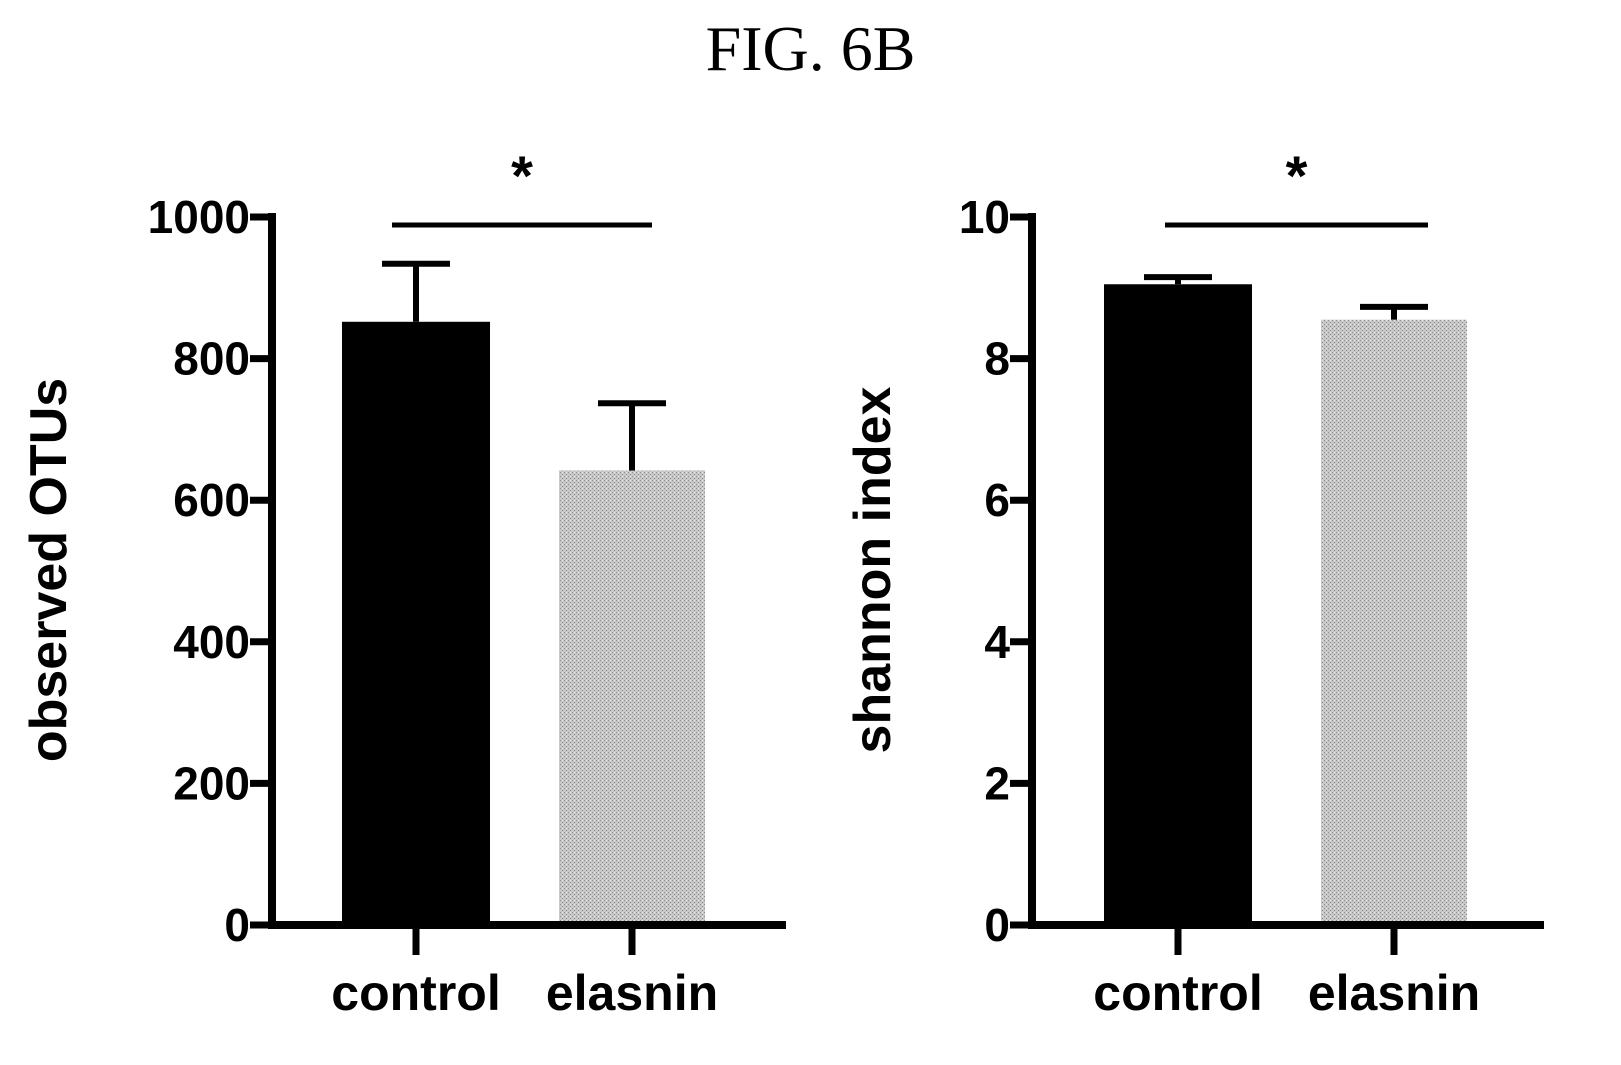  Describe the element at coordinates (199, 217) in the screenshot. I see `y-tick-label: 1000` at that location.